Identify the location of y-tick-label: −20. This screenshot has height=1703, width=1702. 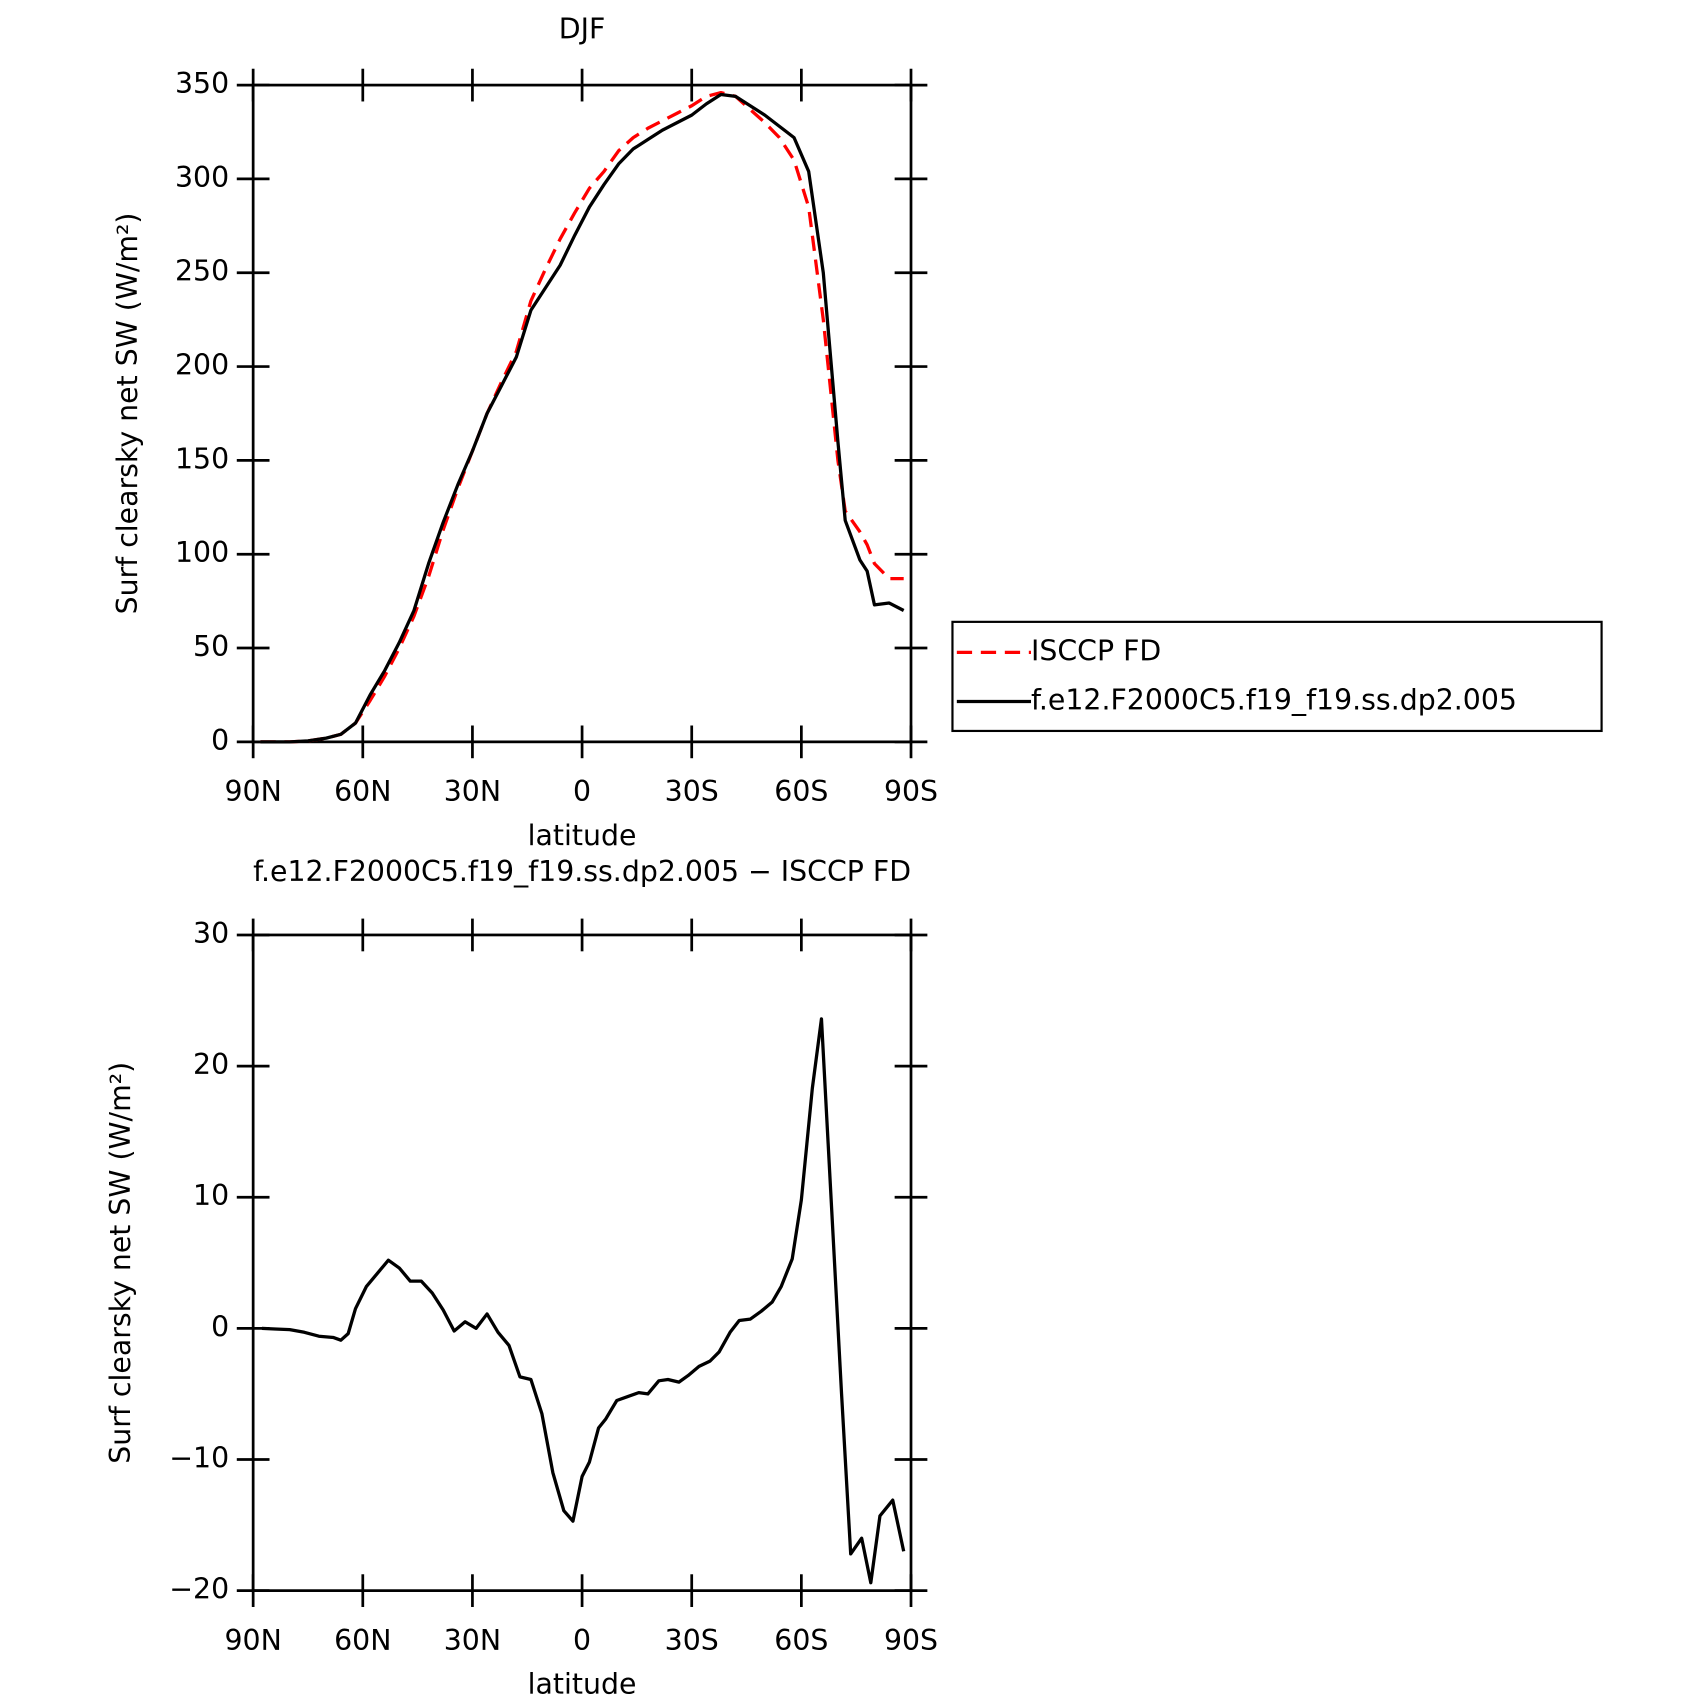
(199, 1589).